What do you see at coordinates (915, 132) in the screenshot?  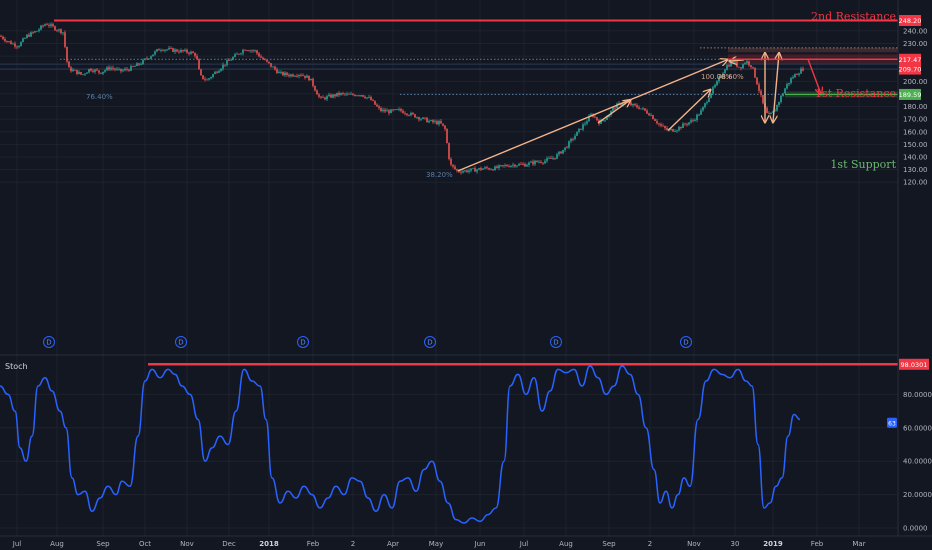 I see `price-tick-9: 160.00` at bounding box center [915, 132].